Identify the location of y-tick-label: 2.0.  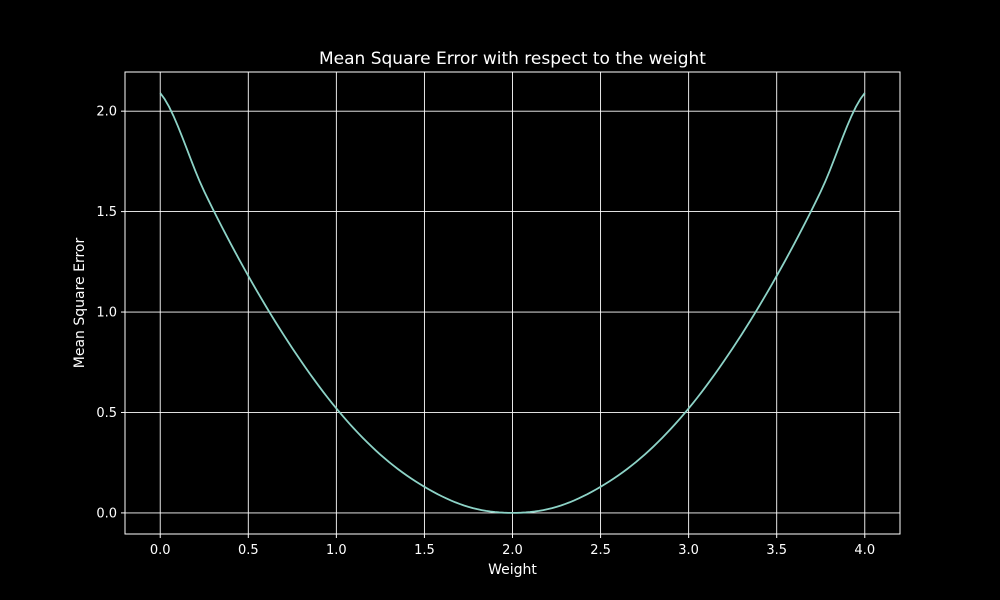
(106, 112).